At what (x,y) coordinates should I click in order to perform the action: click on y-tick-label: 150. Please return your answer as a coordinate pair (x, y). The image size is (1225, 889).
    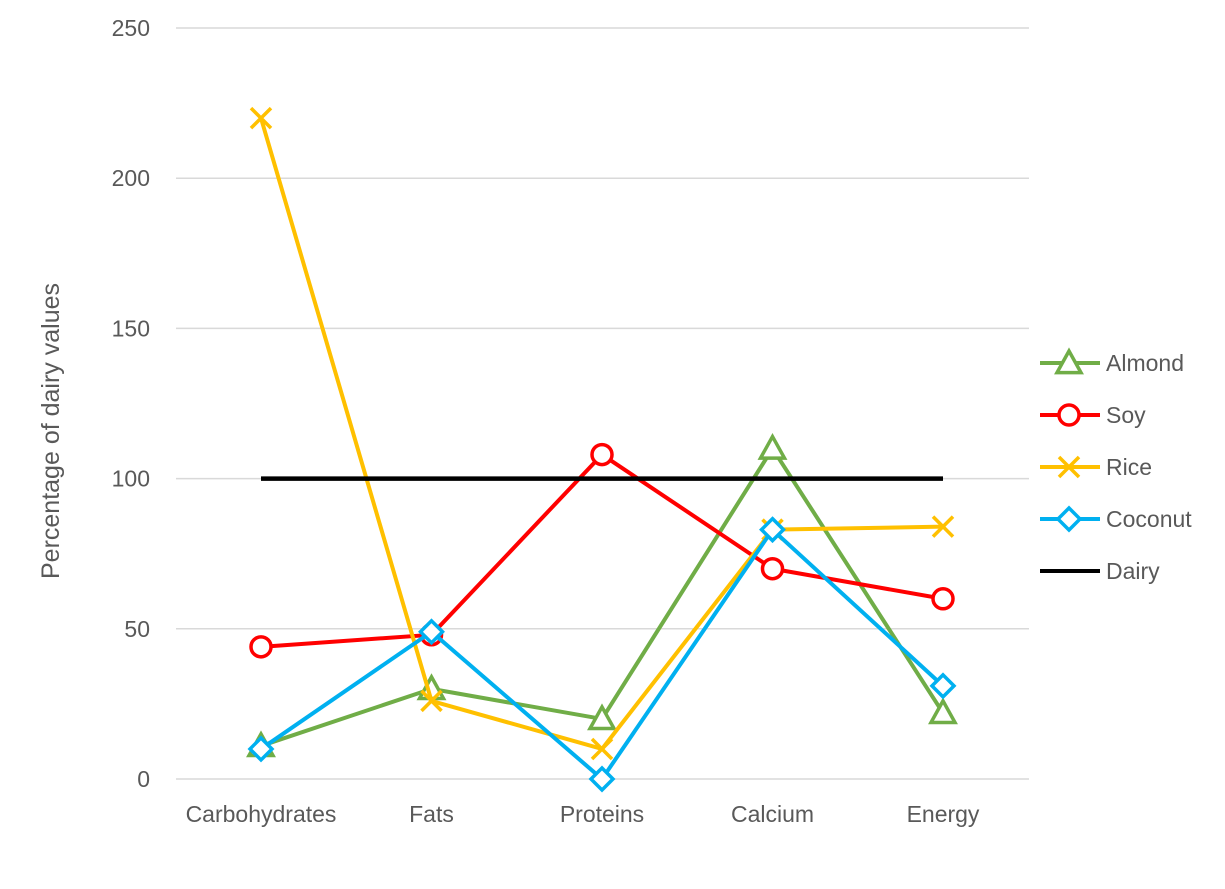
    Looking at the image, I should click on (131, 328).